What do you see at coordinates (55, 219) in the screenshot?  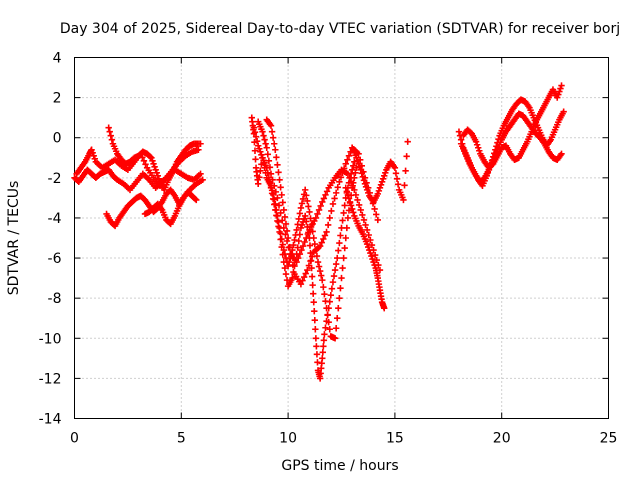 I see `y-tick-label: -4` at bounding box center [55, 219].